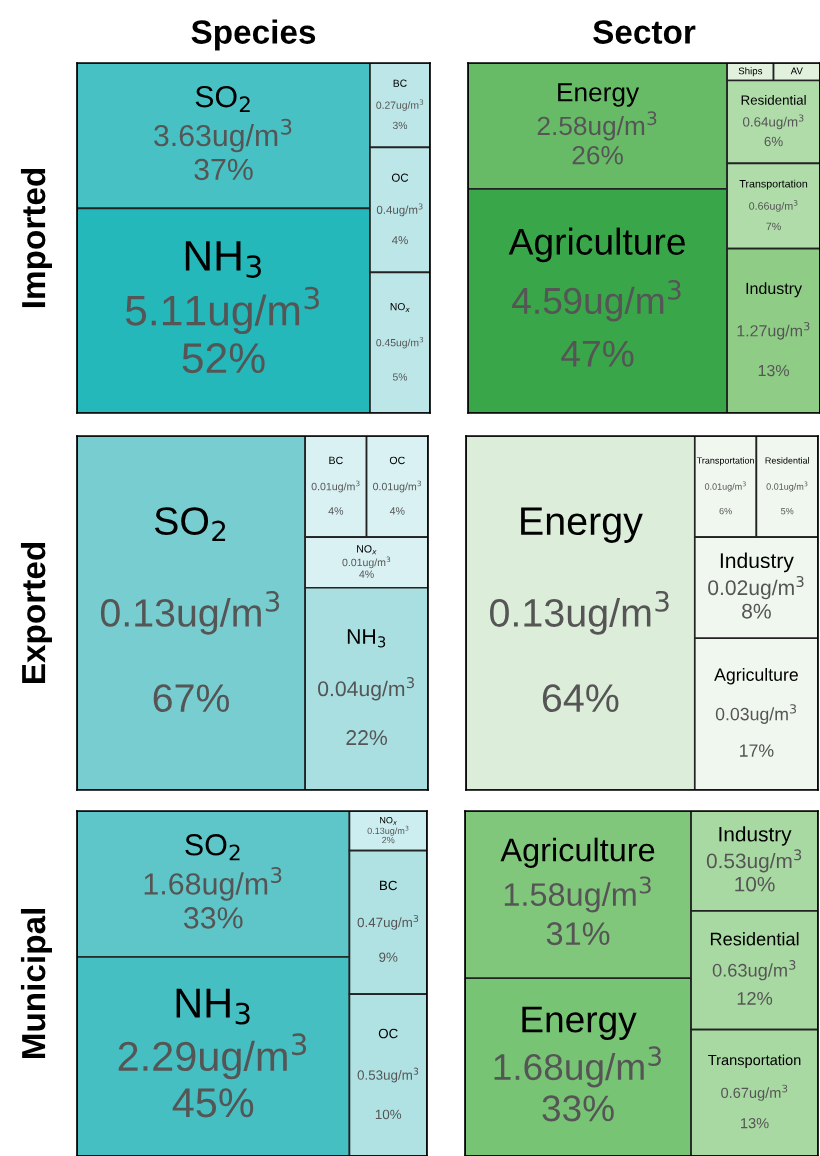 Image resolution: width=820 pixels, height=1156 pixels. What do you see at coordinates (756, 611) in the screenshot?
I see `text: 8%` at bounding box center [756, 611].